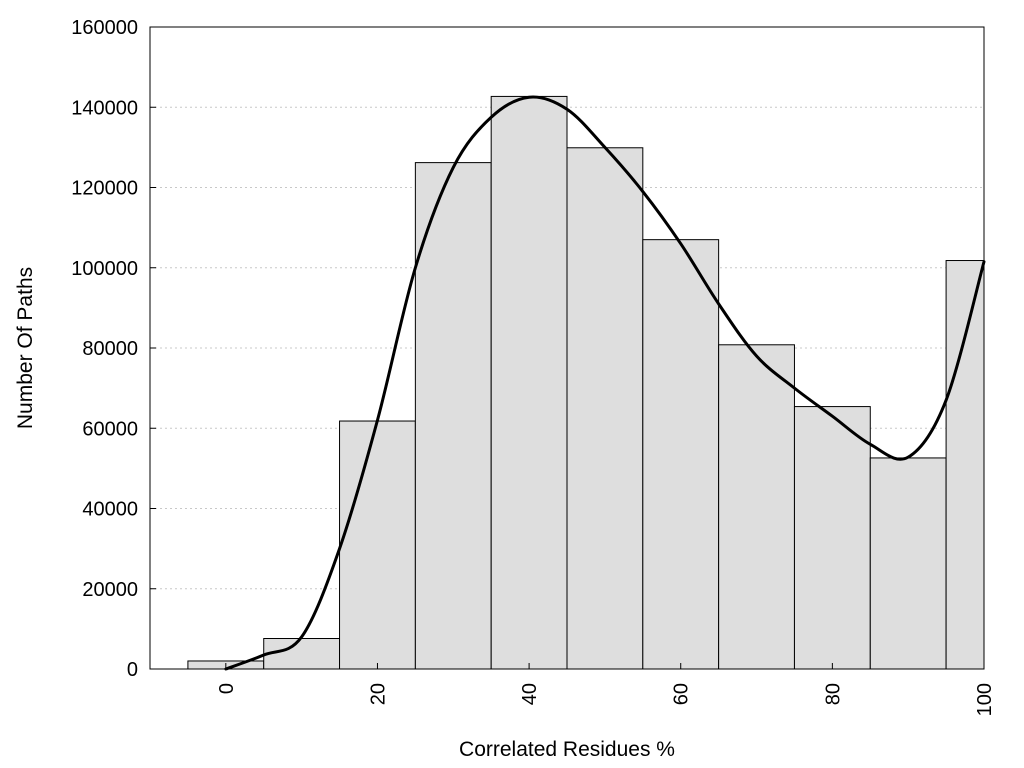 This screenshot has width=1024, height=768. I want to click on y-axis-title: Number Of Paths, so click(25, 348).